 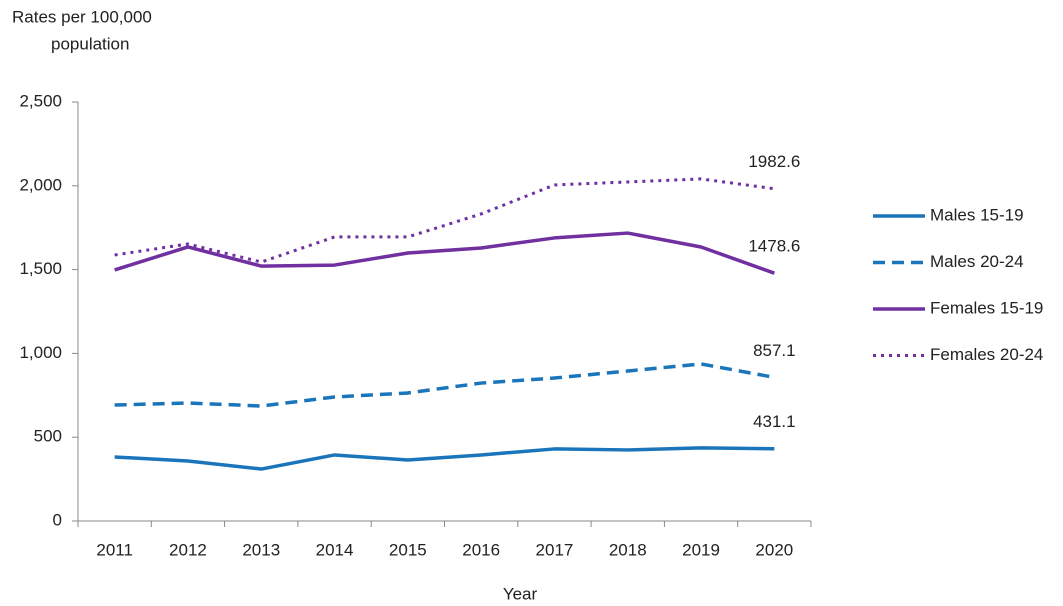 I want to click on data-label: 431.1, so click(x=774, y=421).